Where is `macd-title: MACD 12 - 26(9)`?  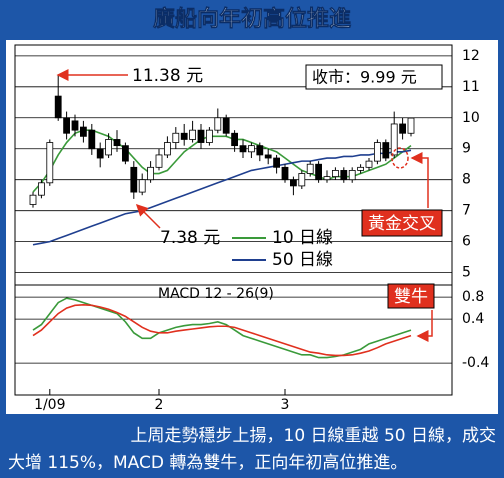 macd-title: MACD 12 - 26(9) is located at coordinates (216, 294).